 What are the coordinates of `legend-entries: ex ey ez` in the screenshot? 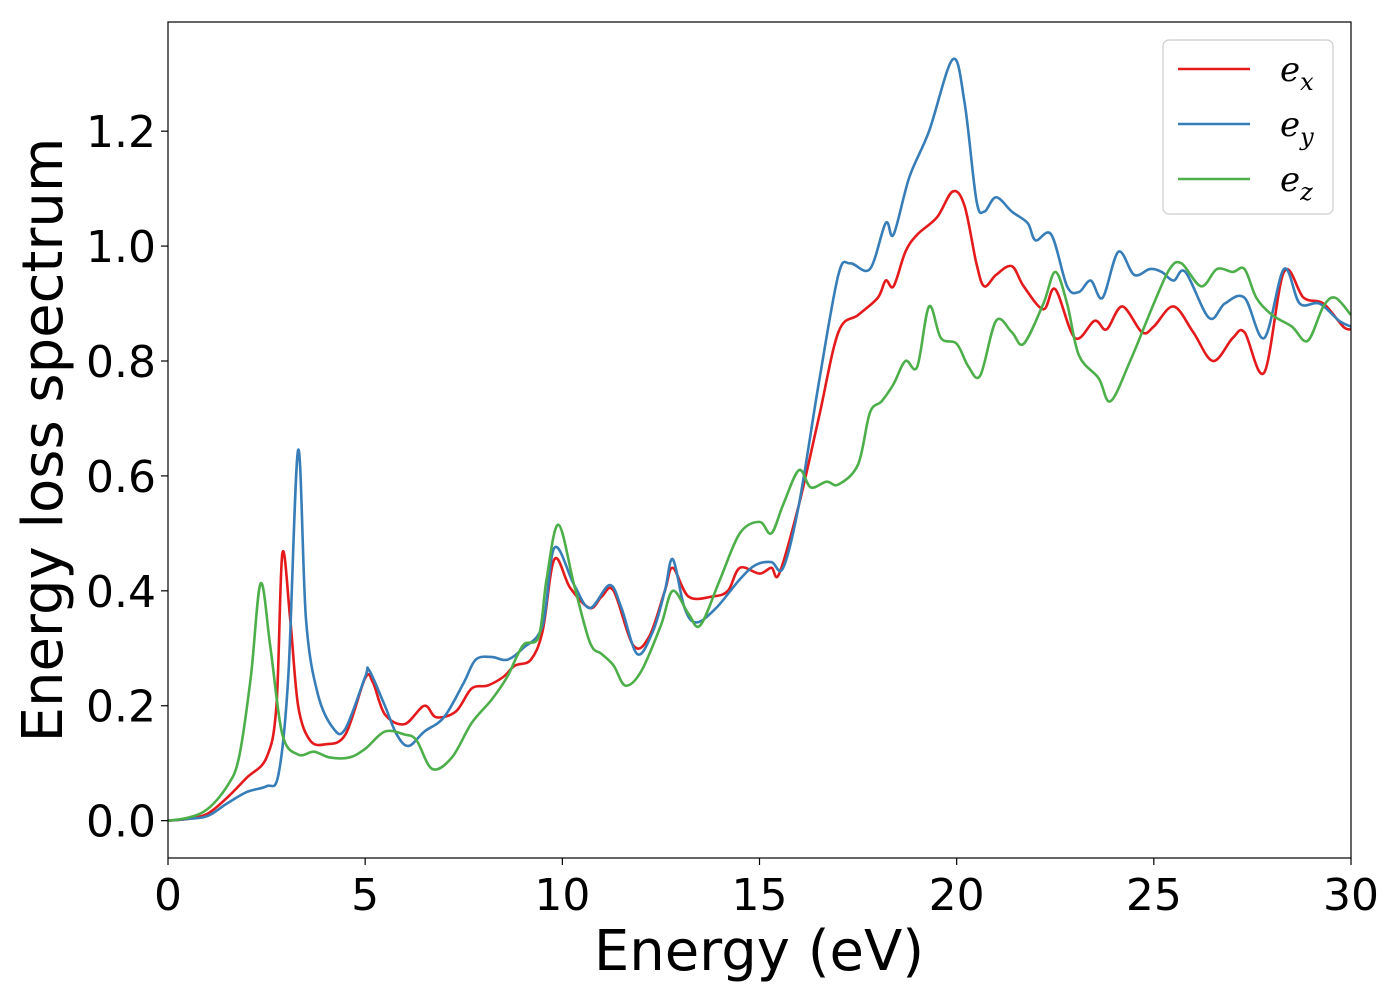 It's located at (1246, 128).